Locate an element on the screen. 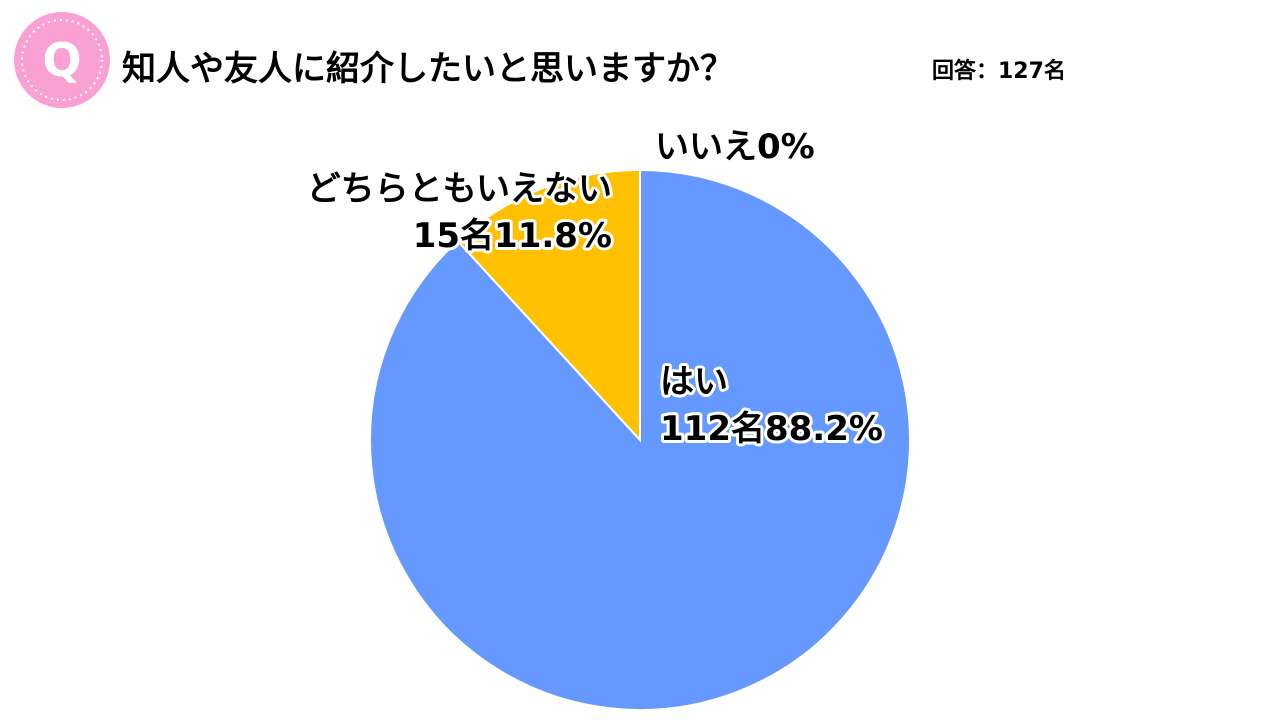 Image resolution: width=1280 pixels, height=720 pixels. slice-label: いいえ0% is located at coordinates (735, 147).